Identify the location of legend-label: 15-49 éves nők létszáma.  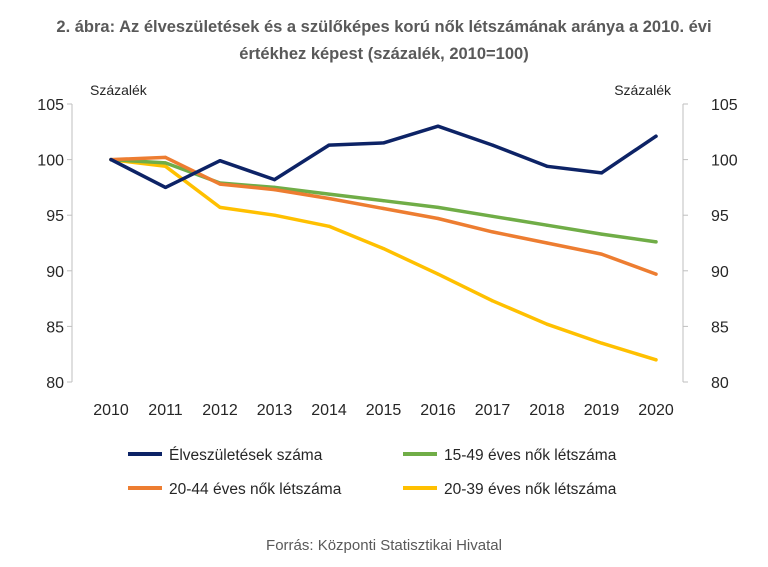
(530, 455).